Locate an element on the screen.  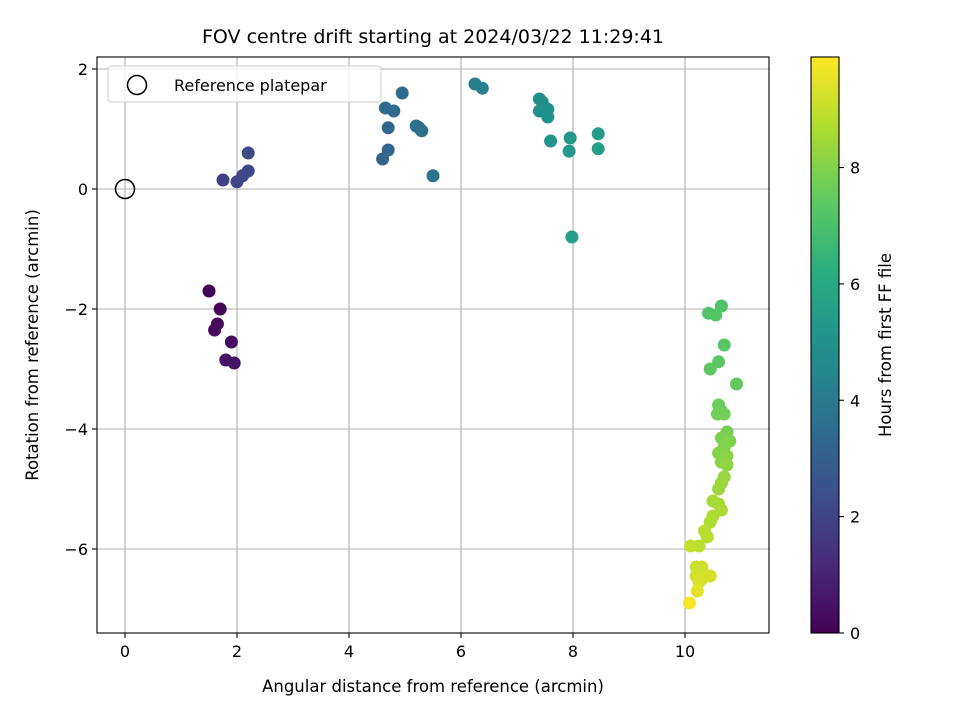
colorbar-ticks: 0 2 4 6 8 is located at coordinates (849, 401).